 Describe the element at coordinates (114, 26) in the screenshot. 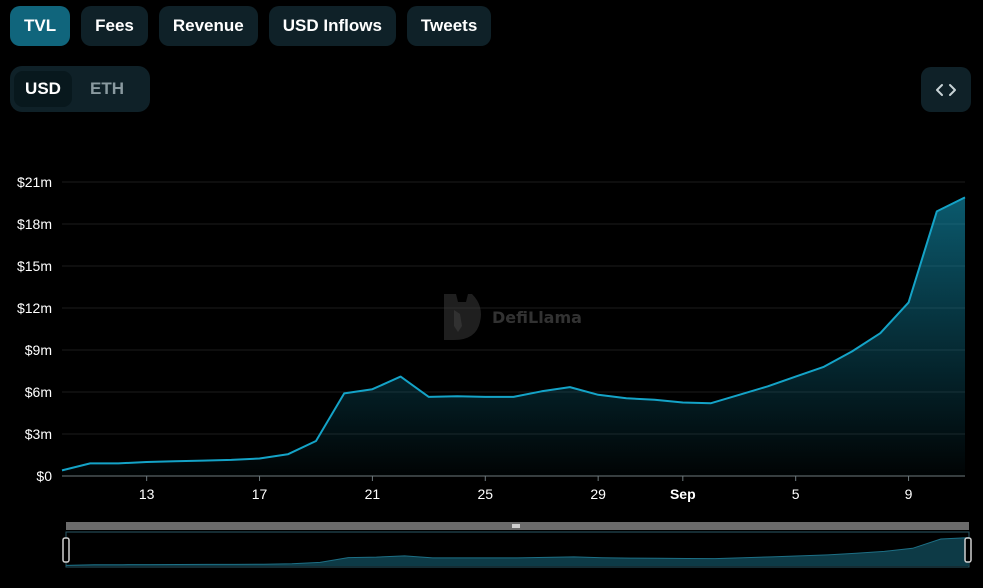

I see `tab-fees: Fees` at that location.